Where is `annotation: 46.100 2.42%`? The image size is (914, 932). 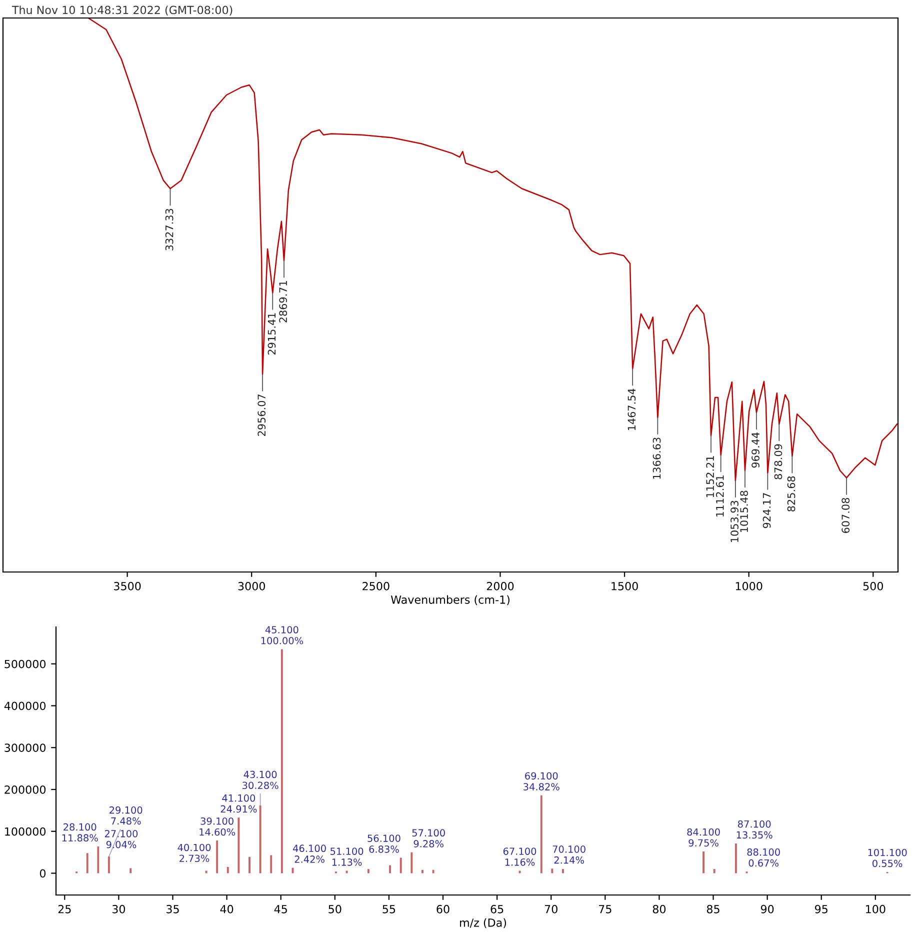
annotation: 46.100 2.42% is located at coordinates (309, 853).